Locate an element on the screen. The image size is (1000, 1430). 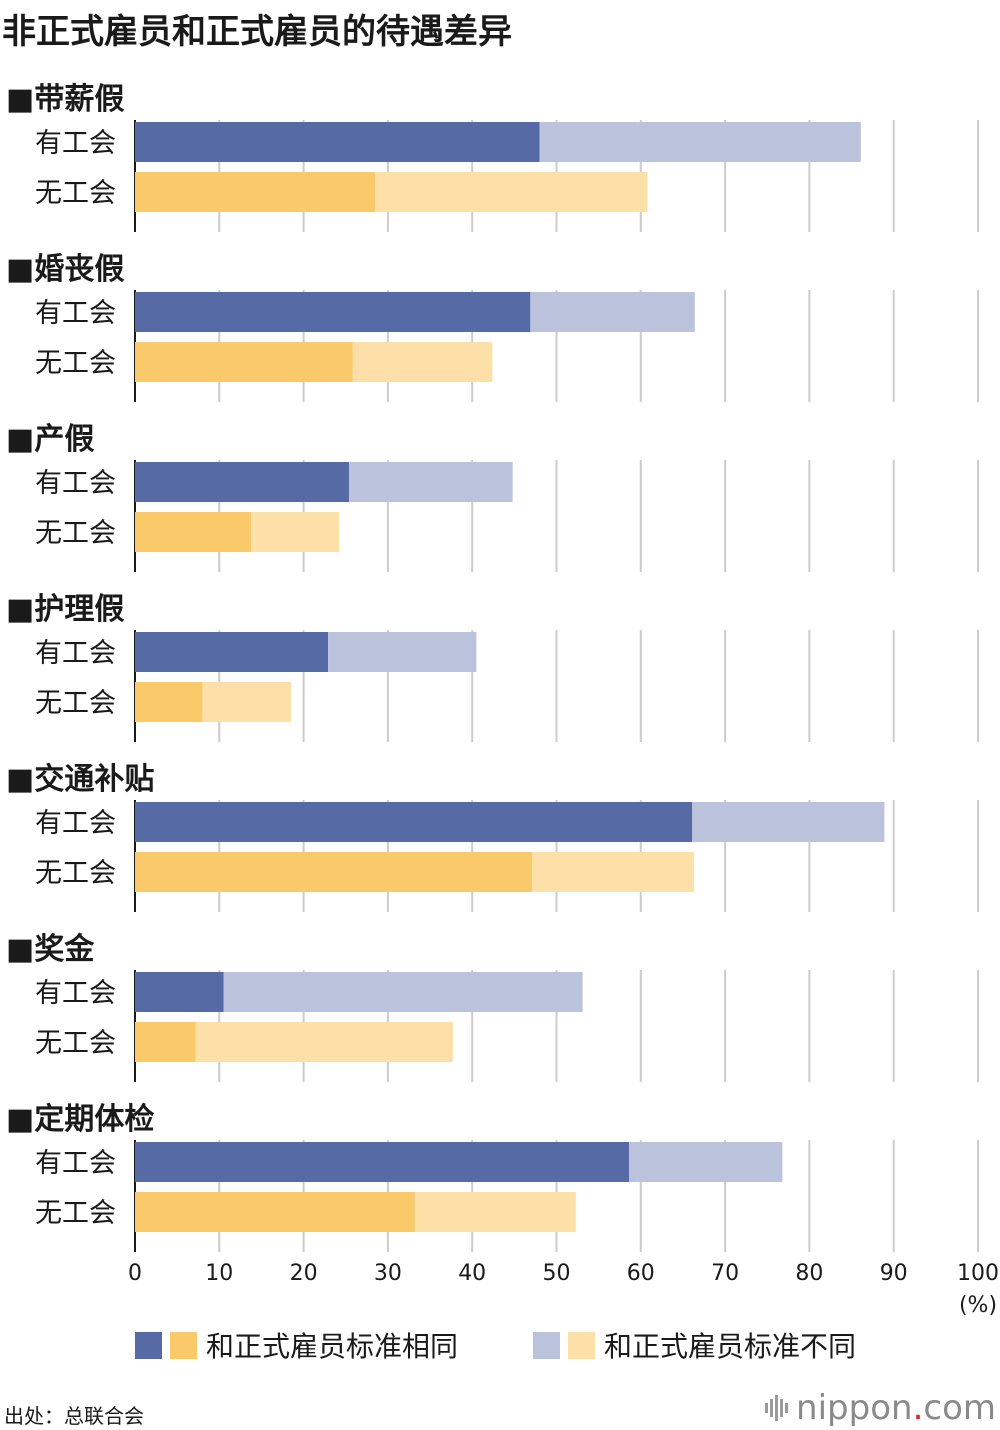
logo-text-pre: nippon is located at coordinates (854, 1408).